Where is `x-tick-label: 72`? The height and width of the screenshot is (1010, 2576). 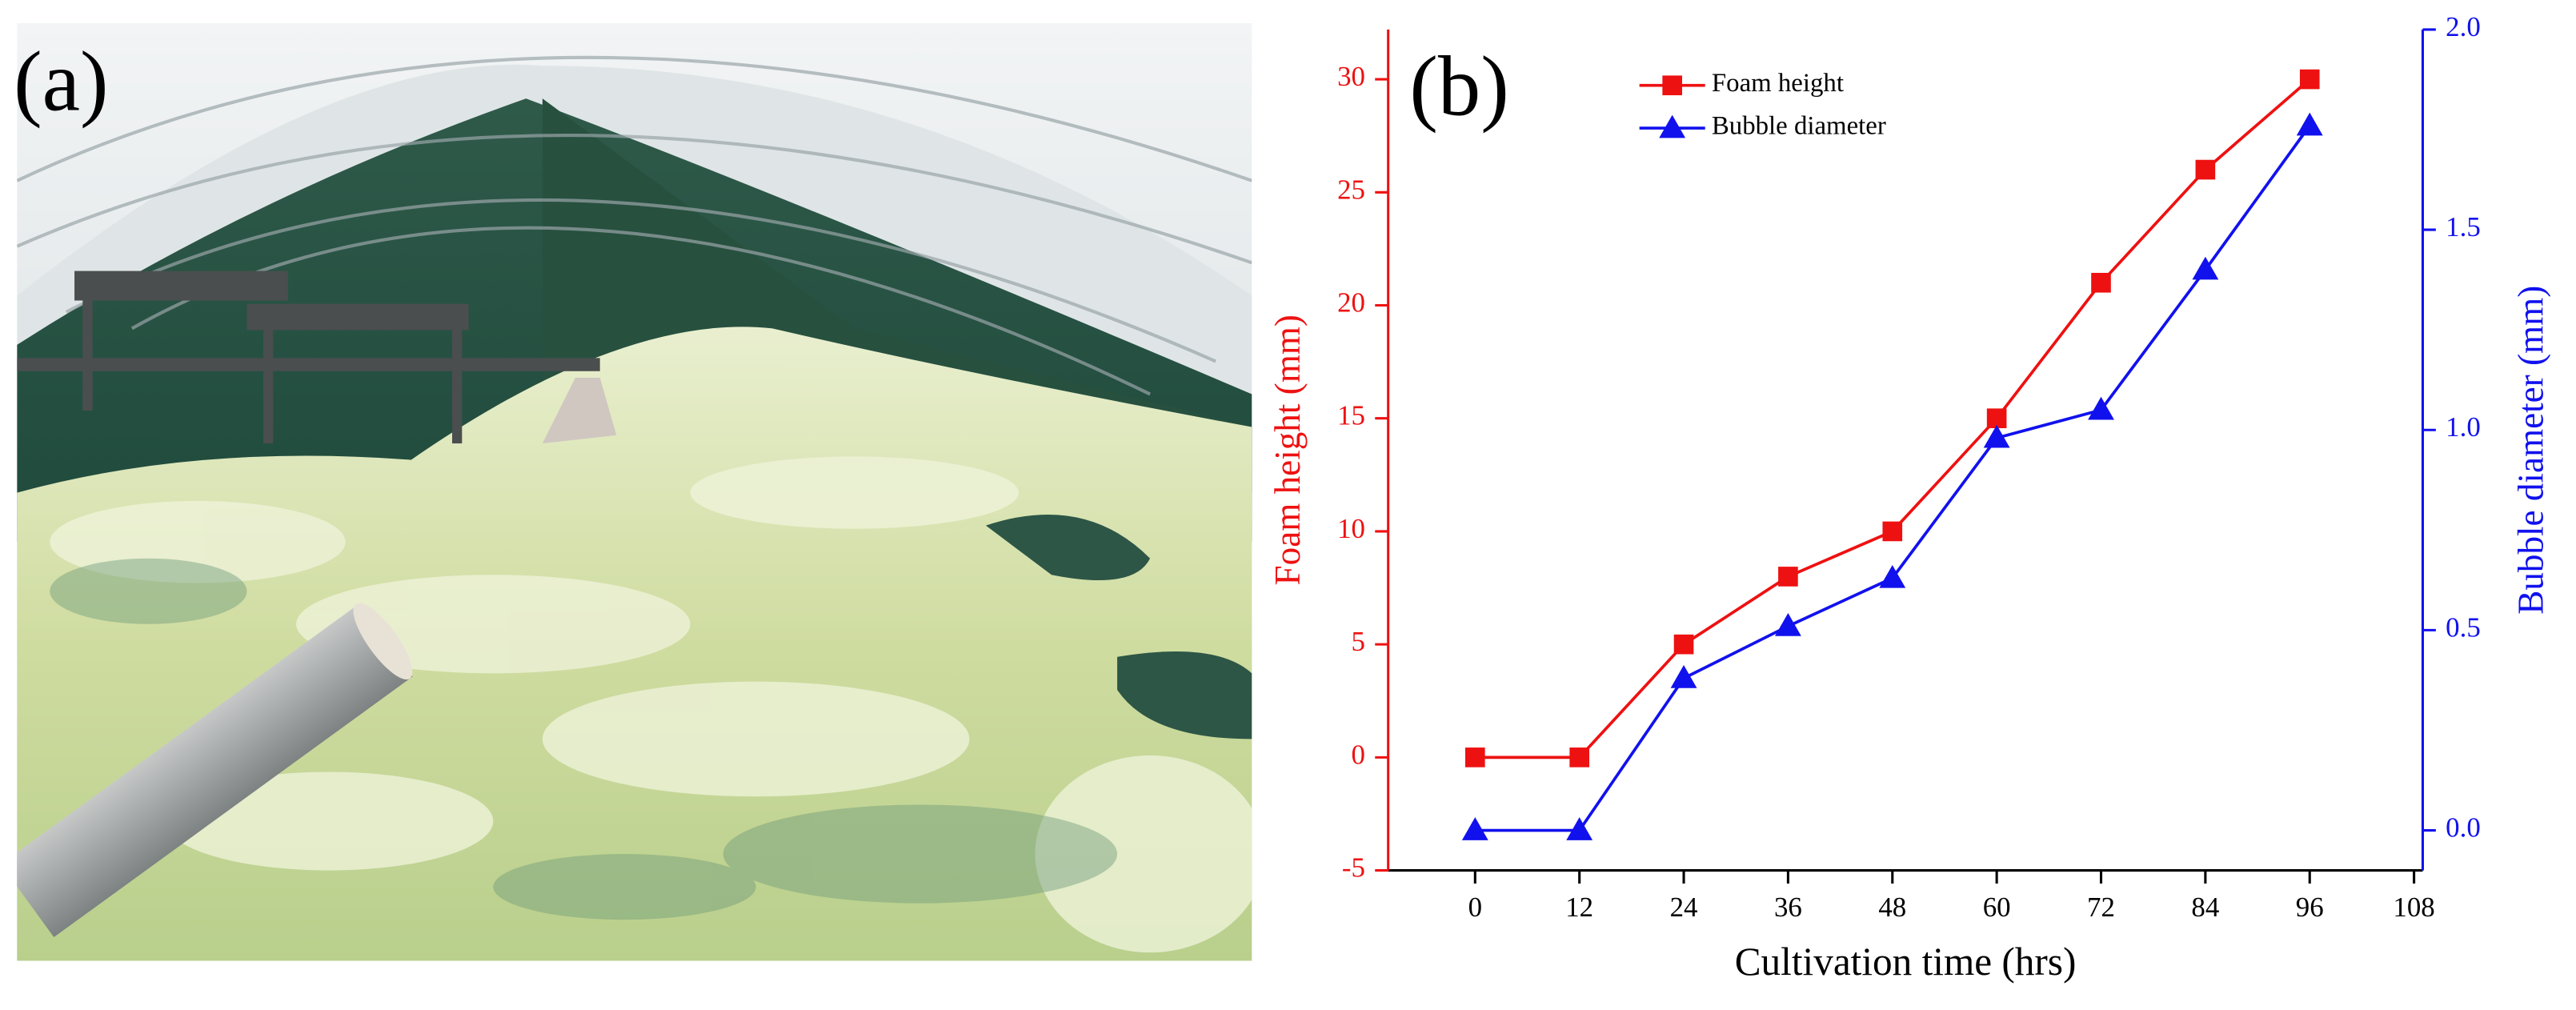
x-tick-label: 72 is located at coordinates (2101, 907).